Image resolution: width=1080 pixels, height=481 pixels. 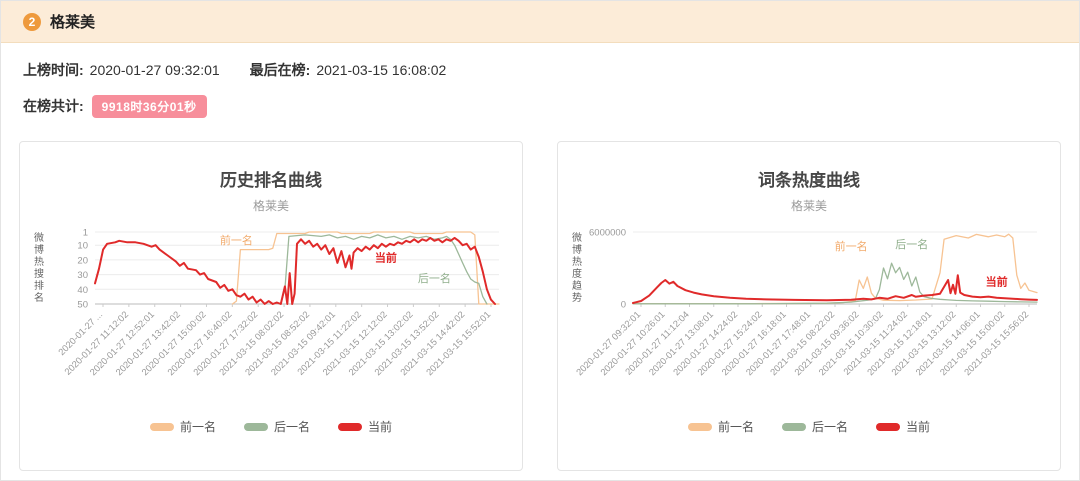 What do you see at coordinates (39, 285) in the screenshot?
I see `y-axis-title-char: 排` at bounding box center [39, 285].